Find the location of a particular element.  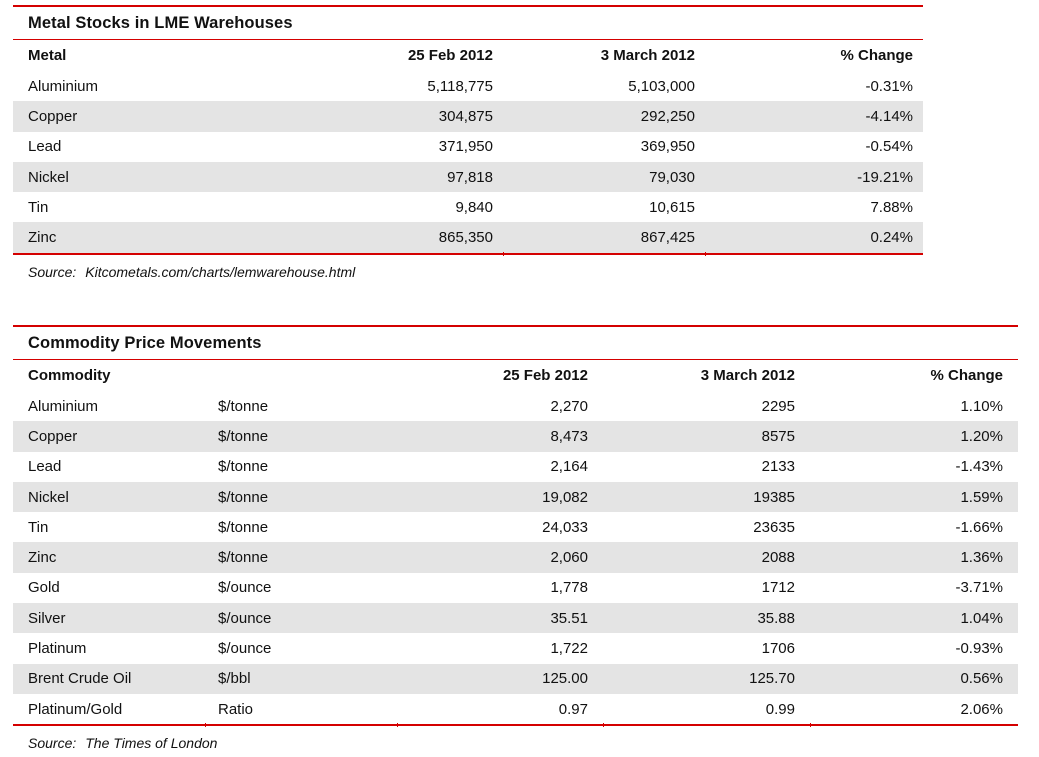

table-row: Copper 304,875 292,250 -4.14% is located at coordinates (468, 116).